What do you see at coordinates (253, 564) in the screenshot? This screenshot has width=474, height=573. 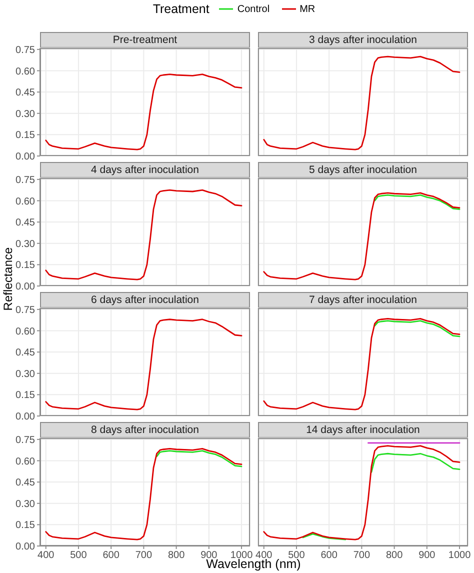 I see `x-axis-title: Wavelength (nm)` at bounding box center [253, 564].